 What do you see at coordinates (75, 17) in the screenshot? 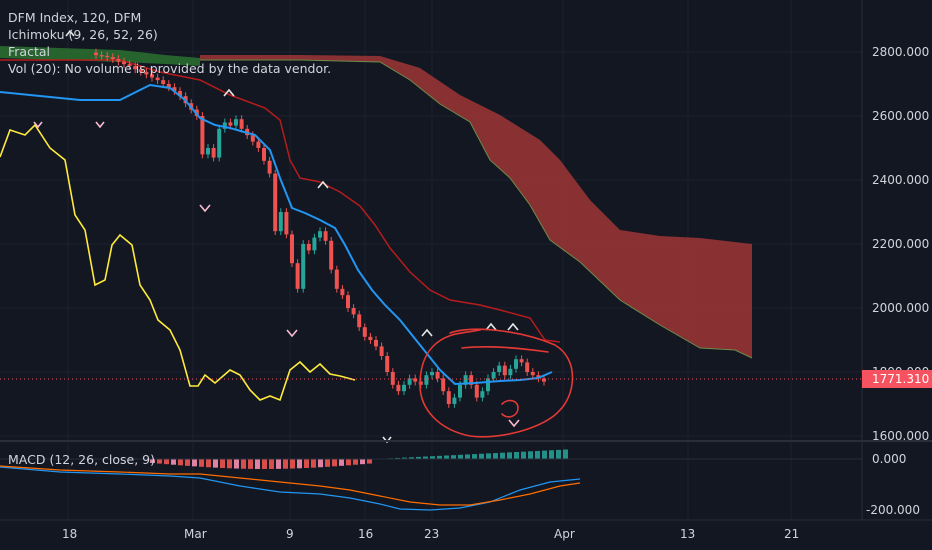
I see `symbol-title: DFM Index, 120, DFM` at bounding box center [75, 17].